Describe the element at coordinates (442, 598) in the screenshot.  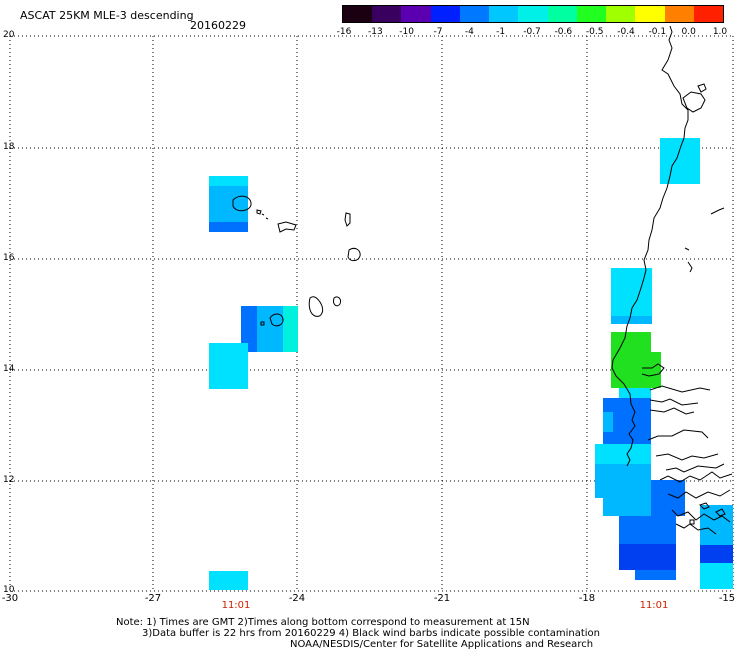
I see `longitude-tick-label: -21` at that location.